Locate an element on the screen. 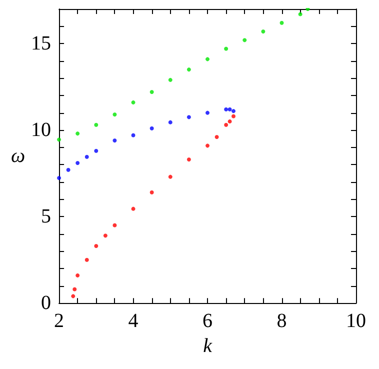 This screenshot has width=379, height=369. x-tick-label: 6 is located at coordinates (207, 321).